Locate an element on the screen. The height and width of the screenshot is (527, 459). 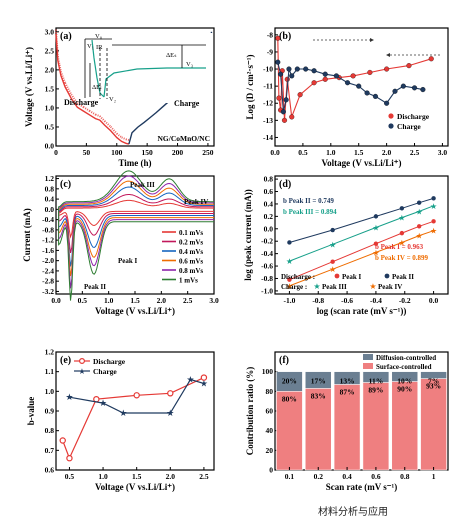
panel-f-x-tick-label: 0.1 is located at coordinates (290, 476).